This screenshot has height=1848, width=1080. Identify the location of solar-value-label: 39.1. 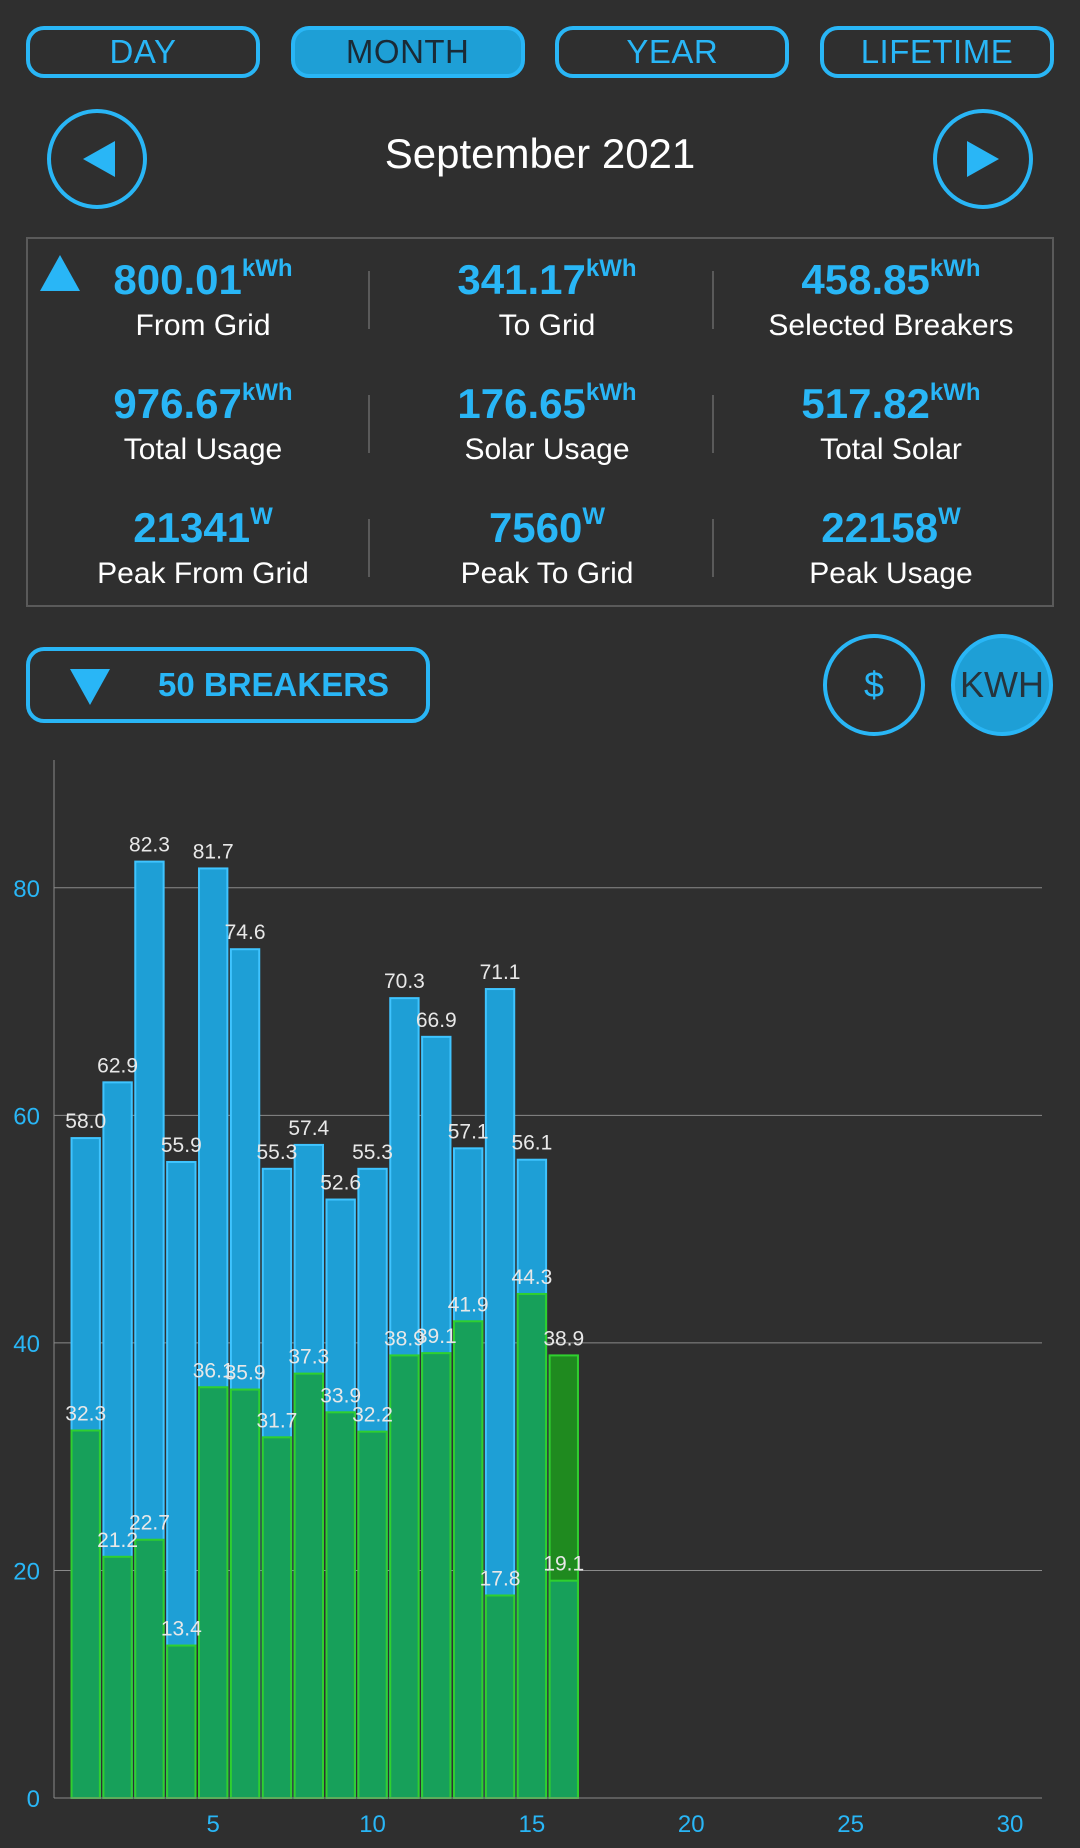
(436, 1336).